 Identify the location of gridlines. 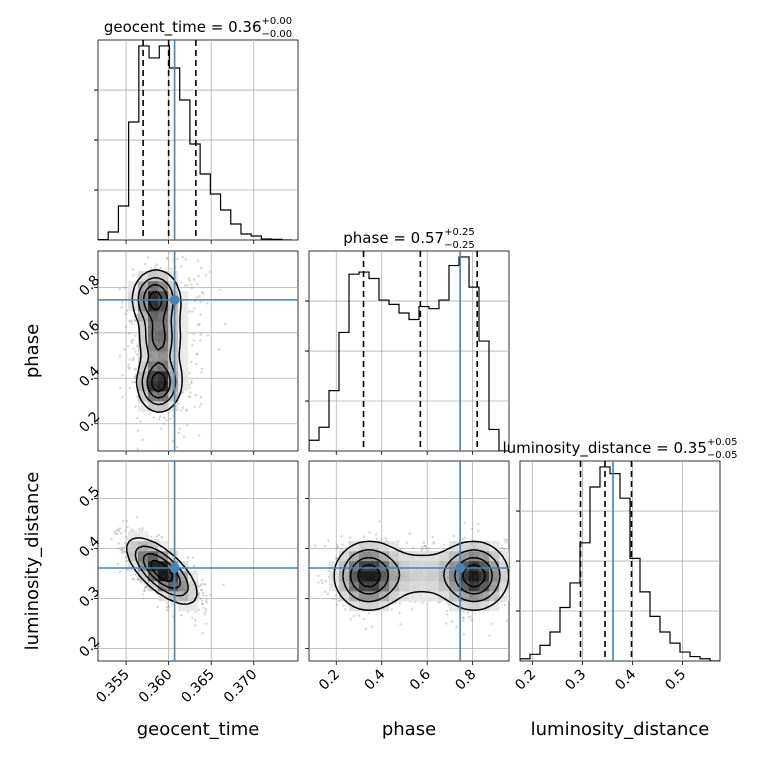
(620, 561).